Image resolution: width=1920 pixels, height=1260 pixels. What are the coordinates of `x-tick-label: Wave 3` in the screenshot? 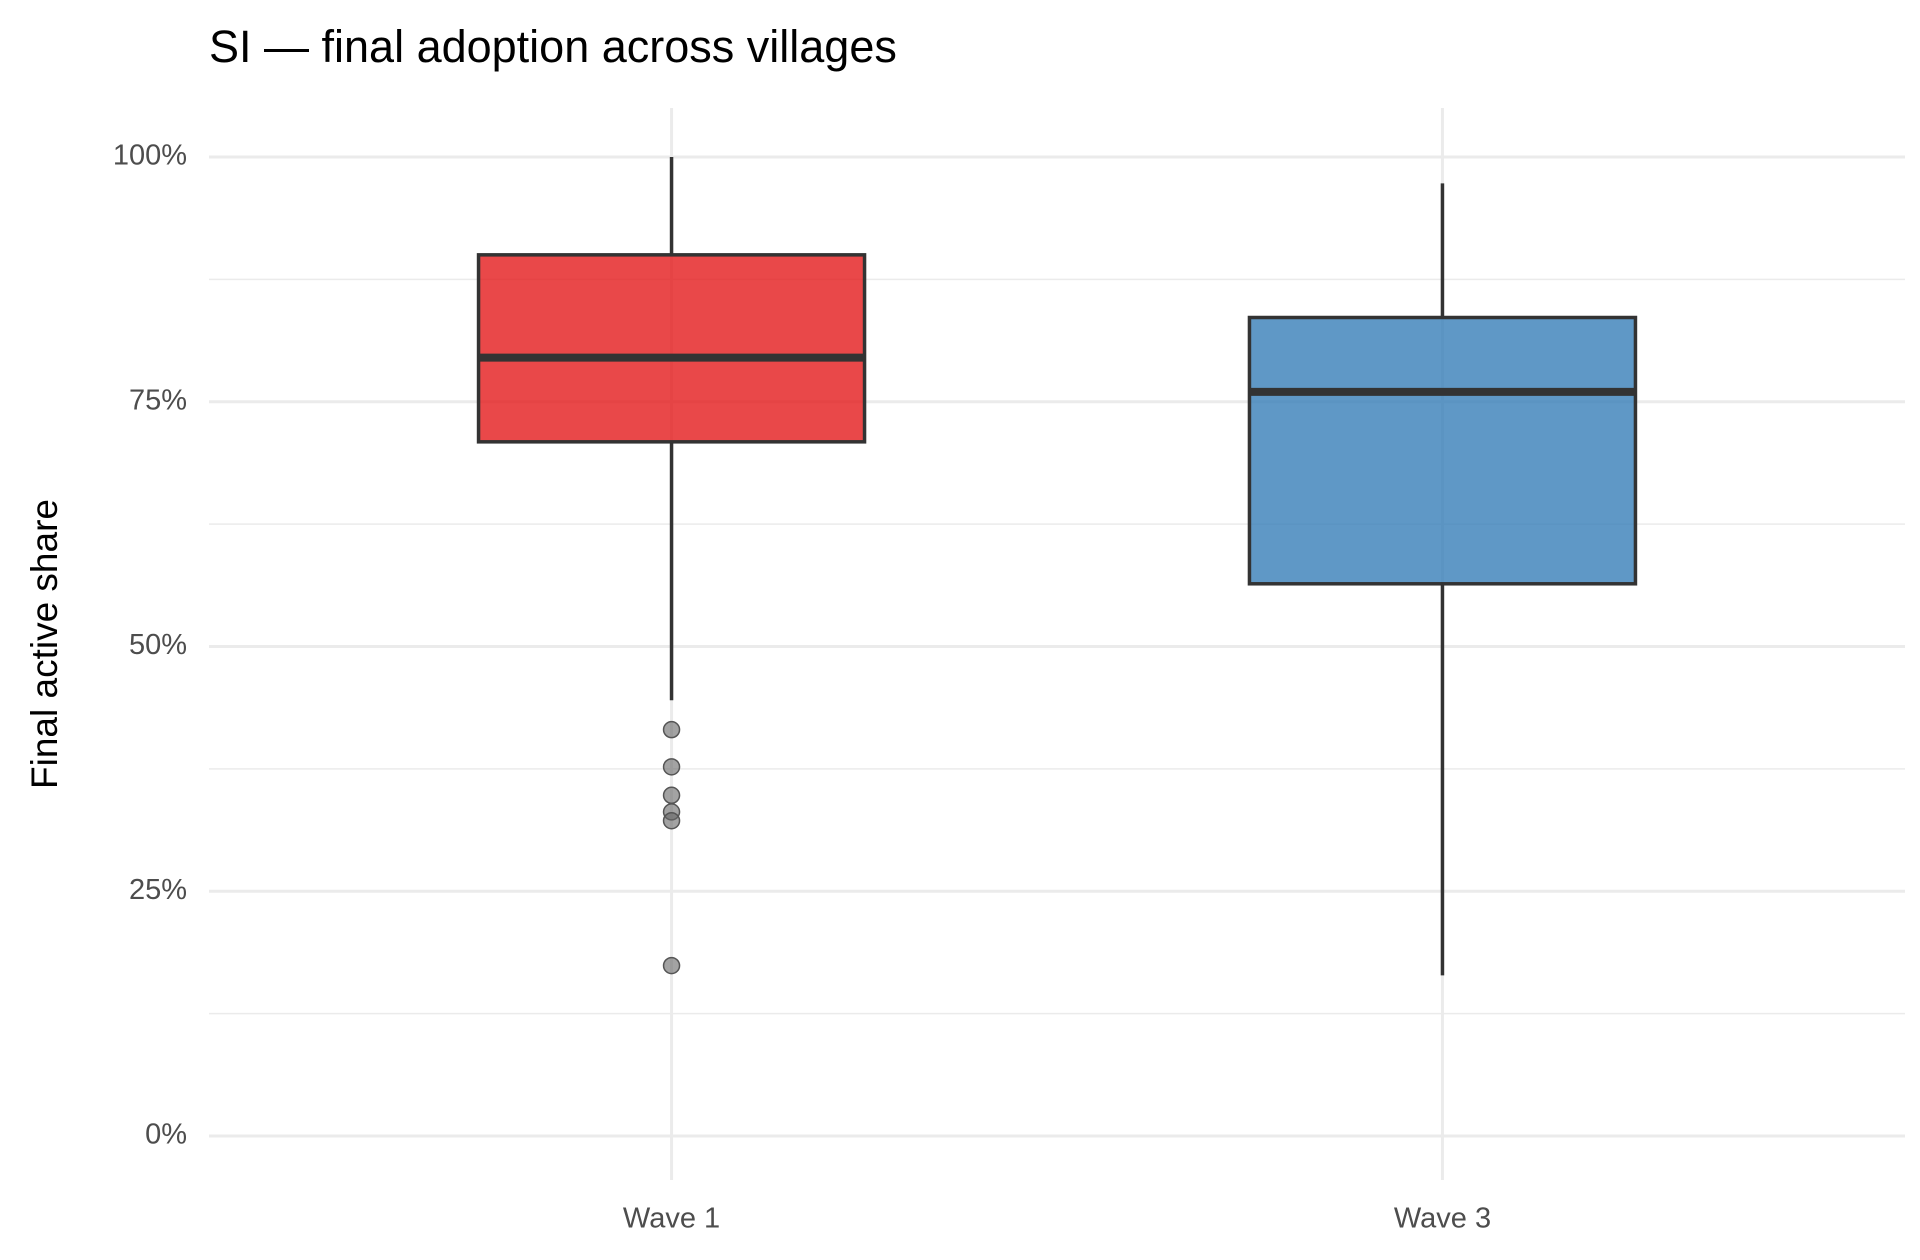 It's located at (1442, 1219).